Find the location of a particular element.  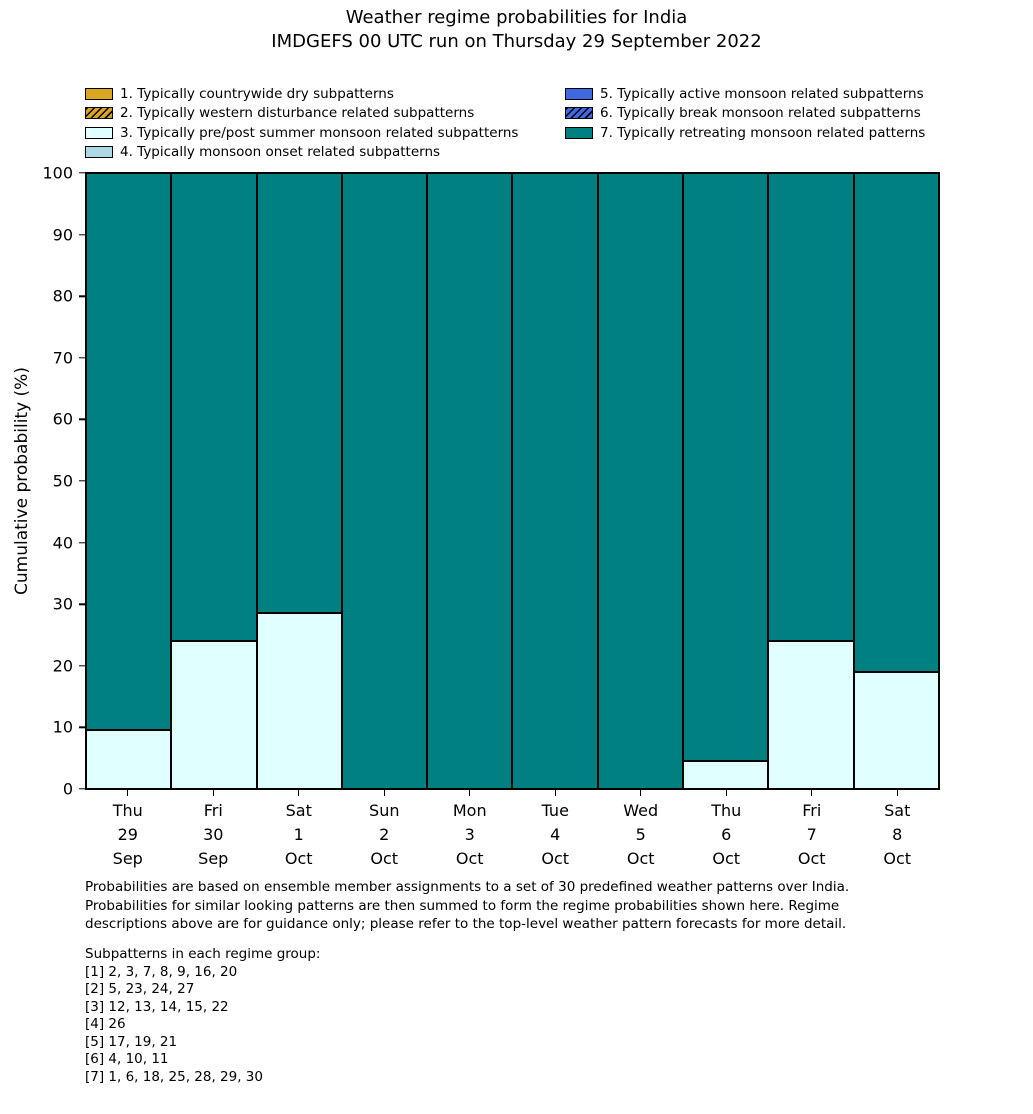

y-tick-label: 40 is located at coordinates (62, 543).